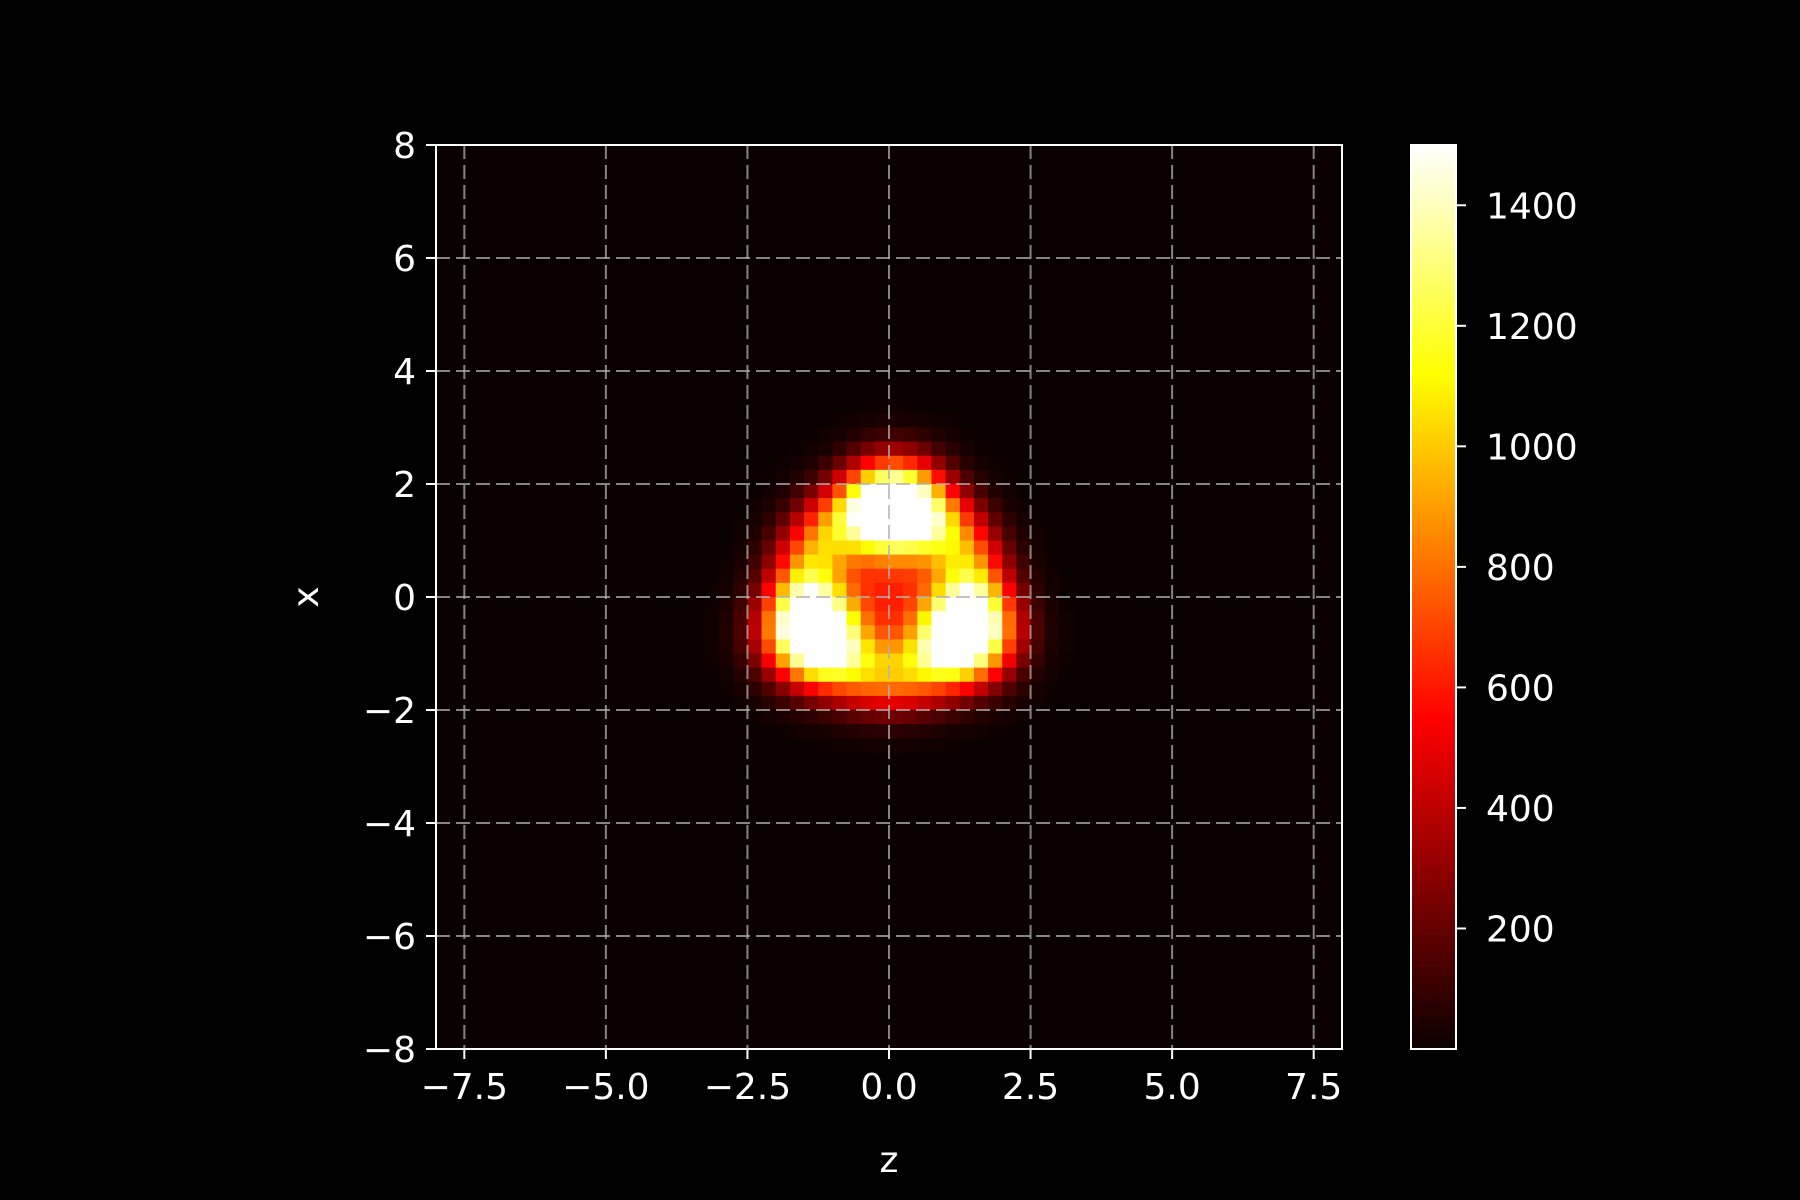 The image size is (1800, 1200). What do you see at coordinates (1517, 568) in the screenshot?
I see `colorbar-ticks: 200 400 600 800 1000 1200 1400` at bounding box center [1517, 568].